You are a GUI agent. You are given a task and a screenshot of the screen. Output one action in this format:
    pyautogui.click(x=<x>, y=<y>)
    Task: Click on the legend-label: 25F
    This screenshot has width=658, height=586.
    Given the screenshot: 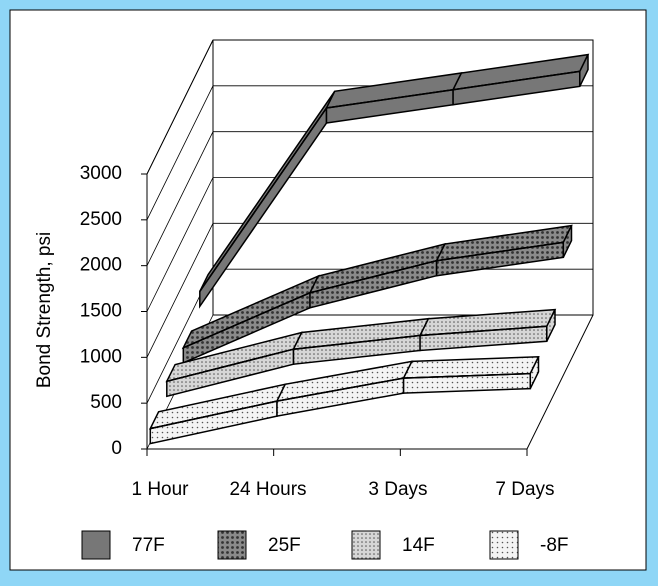 What is the action you would take?
    pyautogui.click(x=284, y=545)
    